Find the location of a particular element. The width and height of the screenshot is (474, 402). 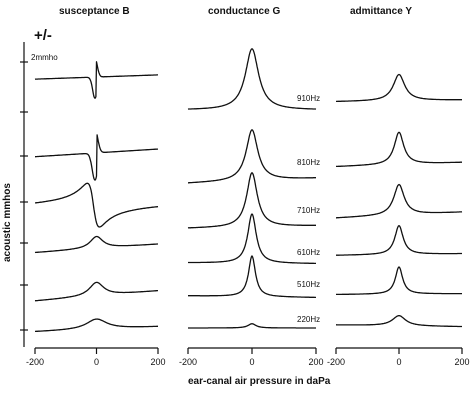

panel-title: conductance G is located at coordinates (244, 11).